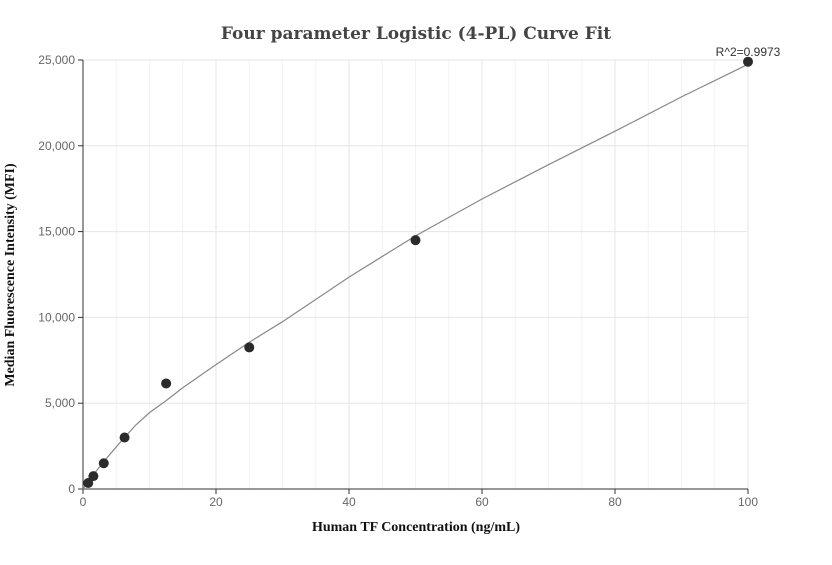 The height and width of the screenshot is (565, 832). Describe the element at coordinates (60, 403) in the screenshot. I see `y-tick-label: 5,000` at that location.